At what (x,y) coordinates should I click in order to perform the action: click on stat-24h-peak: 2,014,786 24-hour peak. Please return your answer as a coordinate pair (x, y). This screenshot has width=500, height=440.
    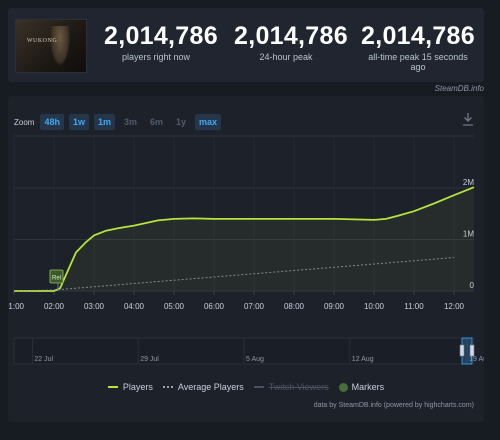
    Looking at the image, I should click on (291, 42).